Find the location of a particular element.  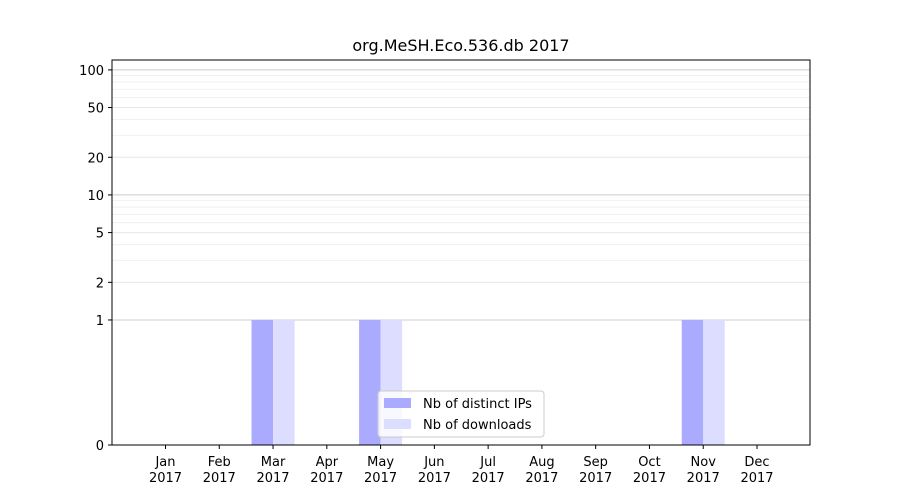

x-tick-label: Apr is located at coordinates (327, 462).